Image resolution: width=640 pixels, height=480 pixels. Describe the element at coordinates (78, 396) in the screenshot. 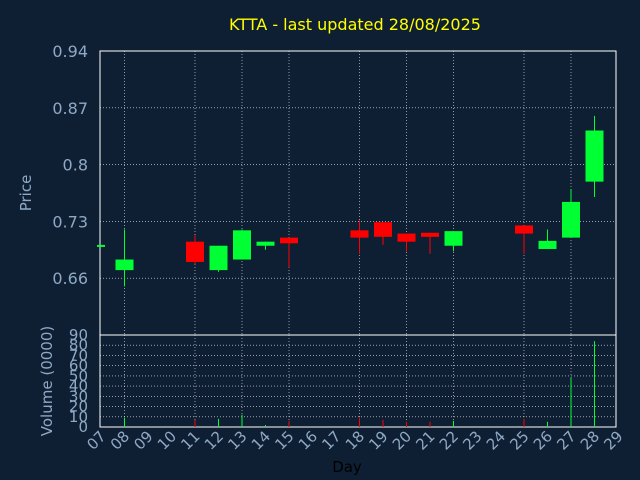

I see `volume-tick-label: 30` at that location.